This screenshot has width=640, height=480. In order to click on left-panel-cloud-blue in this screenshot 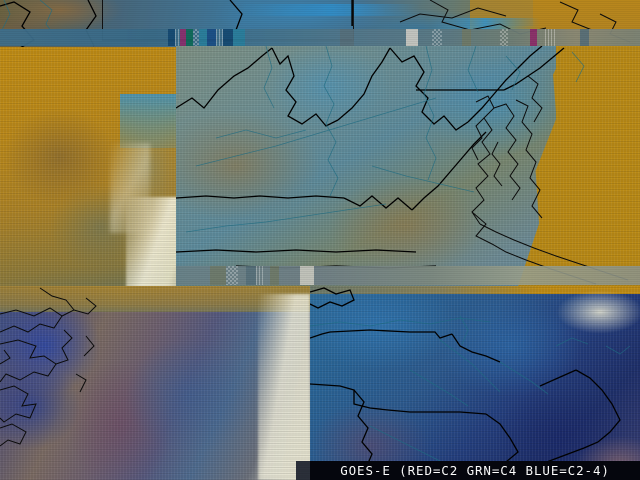, I will do `click(148, 121)`.